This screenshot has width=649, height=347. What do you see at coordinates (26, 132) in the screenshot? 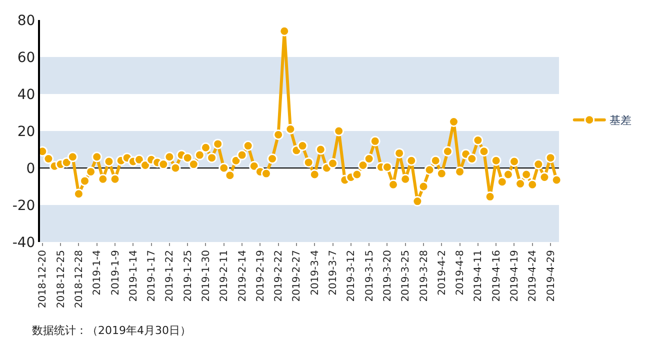
I see `y-tick-label: 20` at bounding box center [26, 132].